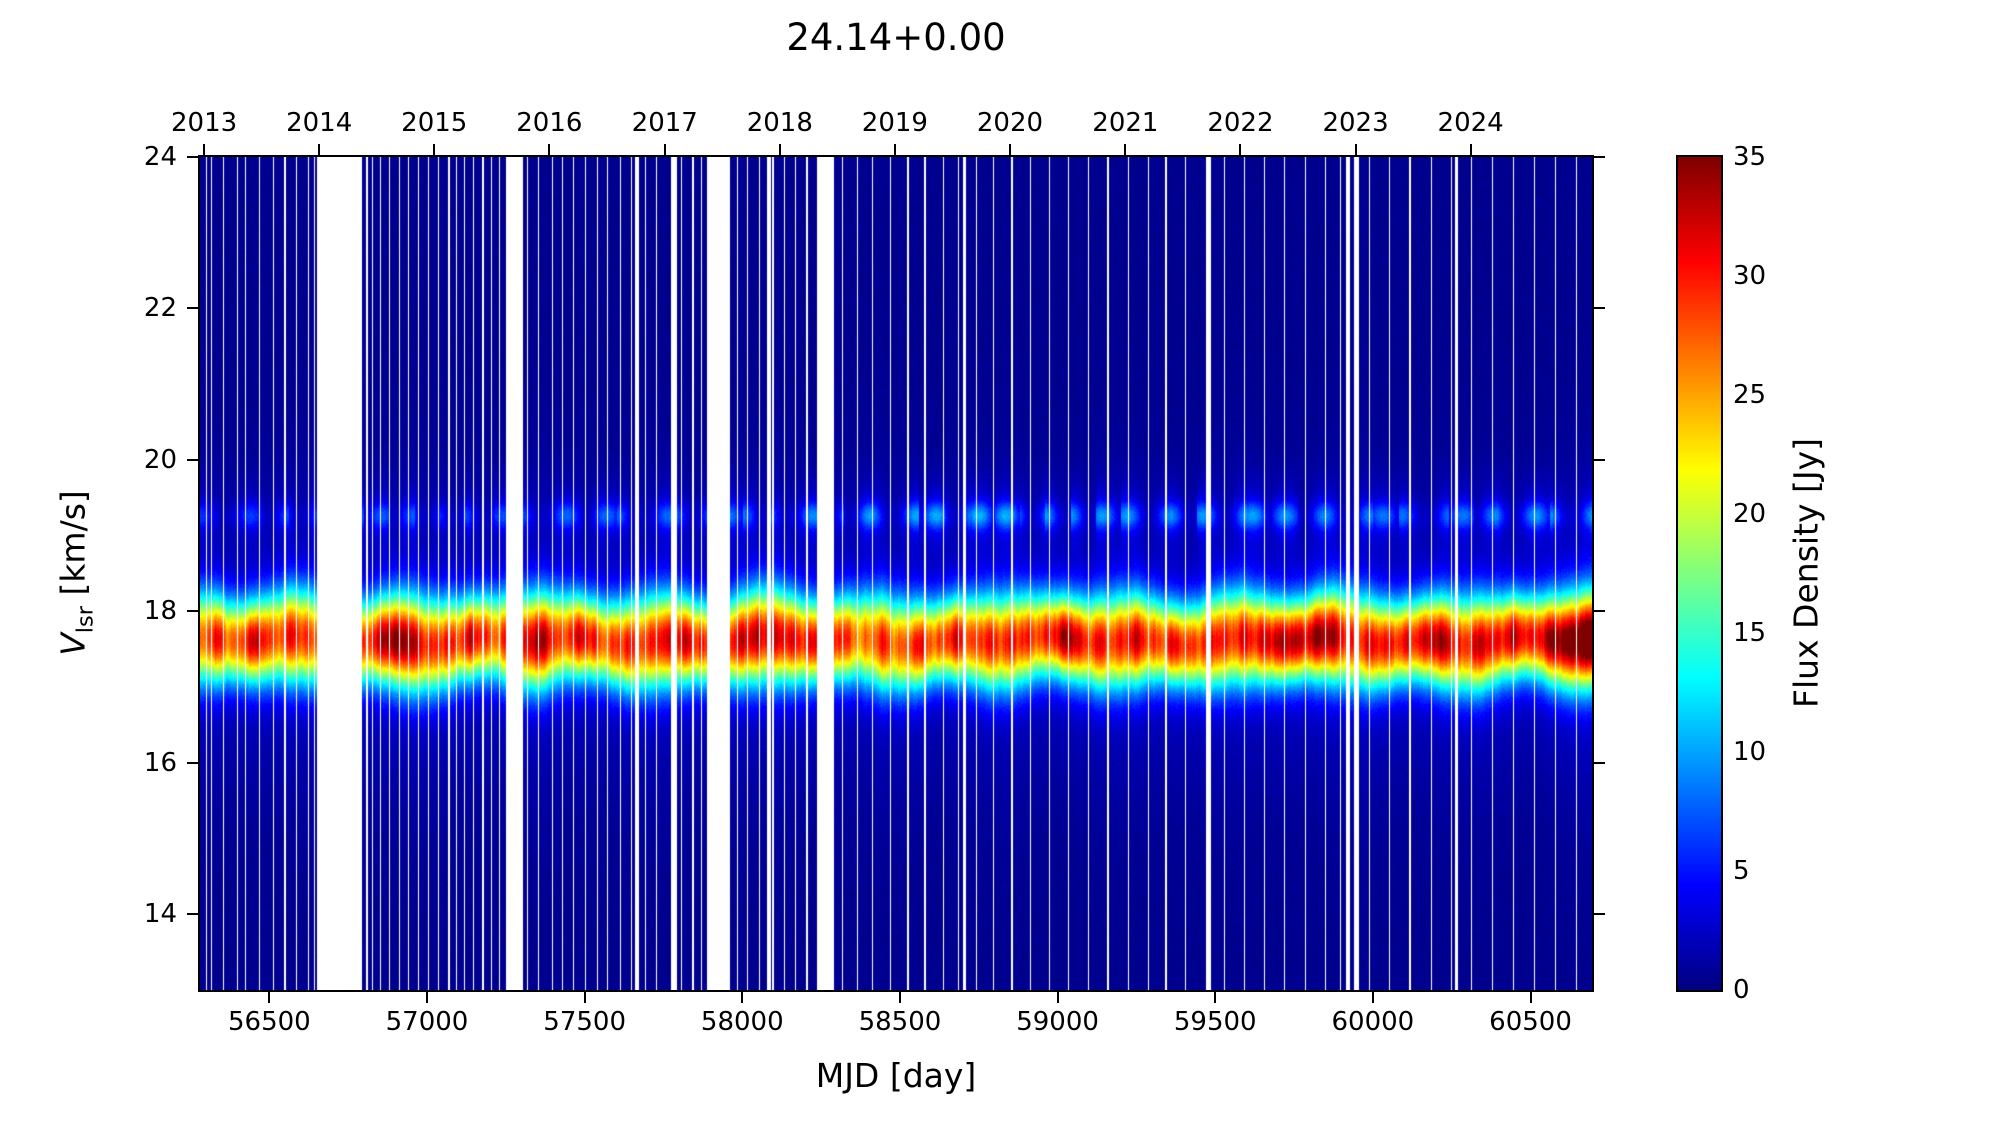  Describe the element at coordinates (1750, 633) in the screenshot. I see `colorbar-tick-label: 15` at that location.